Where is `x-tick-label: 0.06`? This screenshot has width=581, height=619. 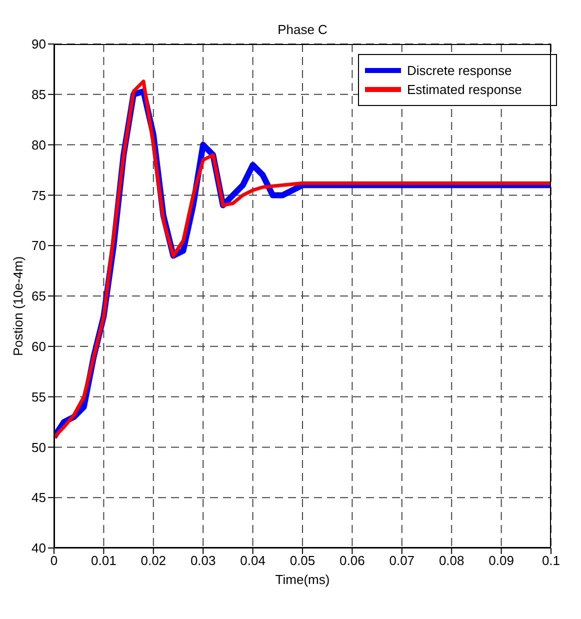 x-tick-label: 0.06 is located at coordinates (352, 560).